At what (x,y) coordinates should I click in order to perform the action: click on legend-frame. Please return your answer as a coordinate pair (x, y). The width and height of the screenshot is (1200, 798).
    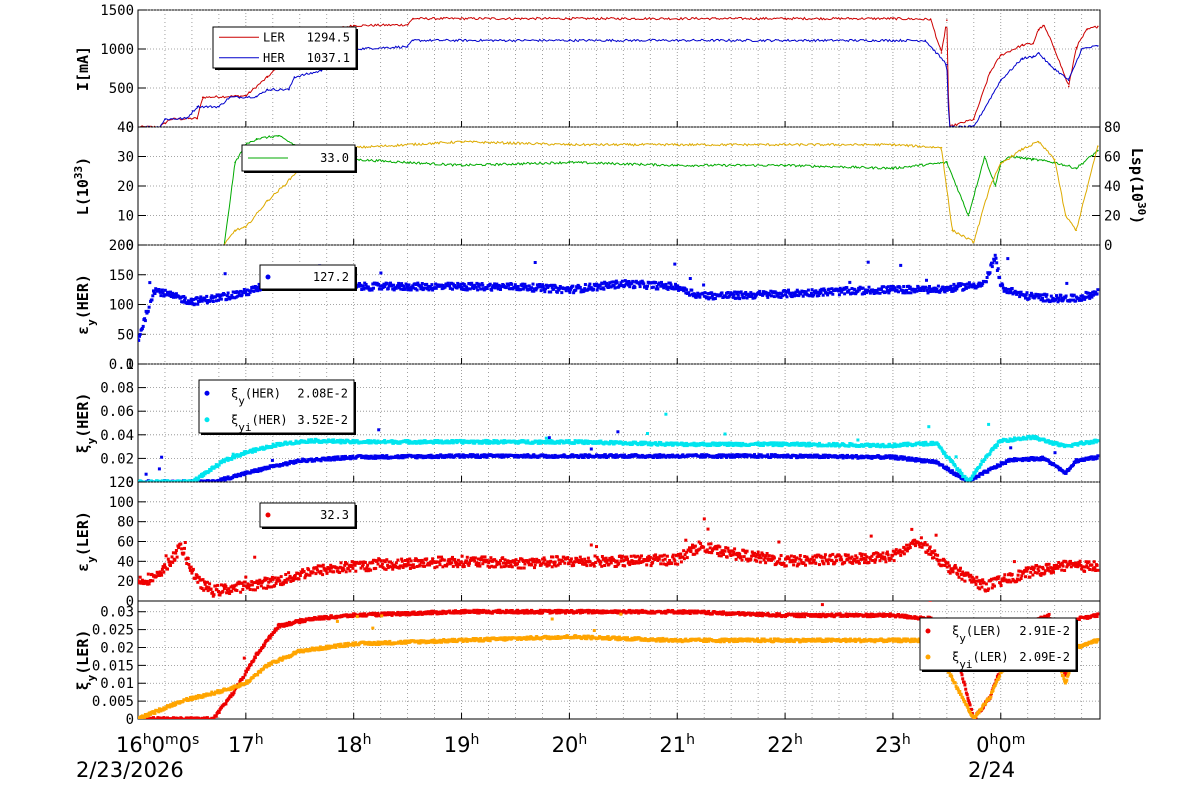
    Looking at the image, I should click on (276, 406).